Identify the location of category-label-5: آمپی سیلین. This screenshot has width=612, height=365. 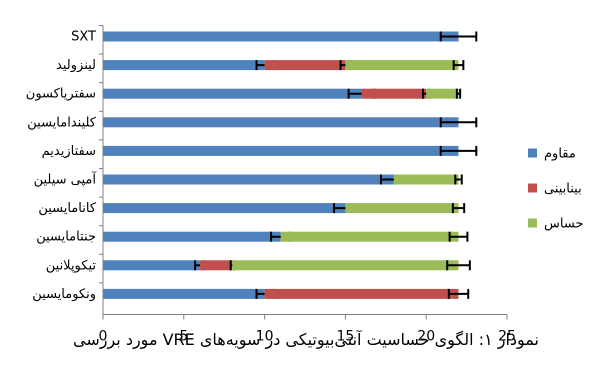
(66, 179).